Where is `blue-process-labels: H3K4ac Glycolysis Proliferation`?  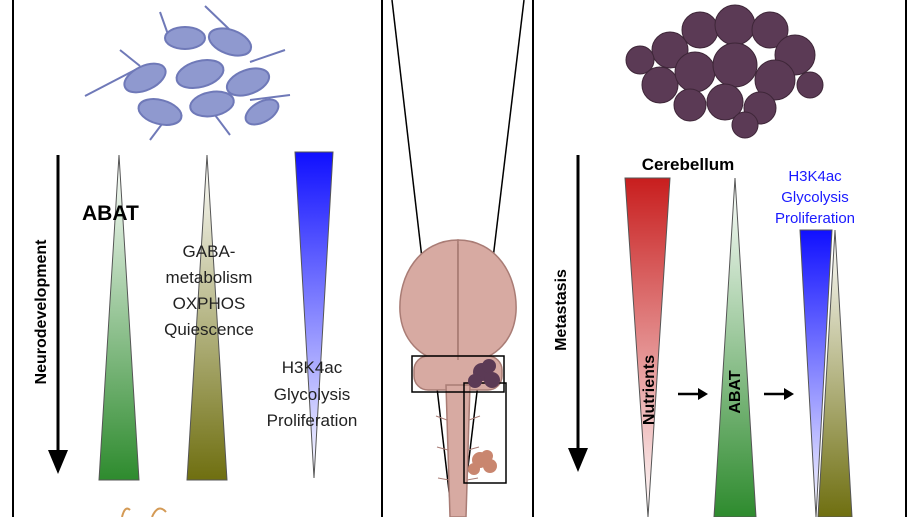 blue-process-labels: H3K4ac Glycolysis Proliferation is located at coordinates (815, 197).